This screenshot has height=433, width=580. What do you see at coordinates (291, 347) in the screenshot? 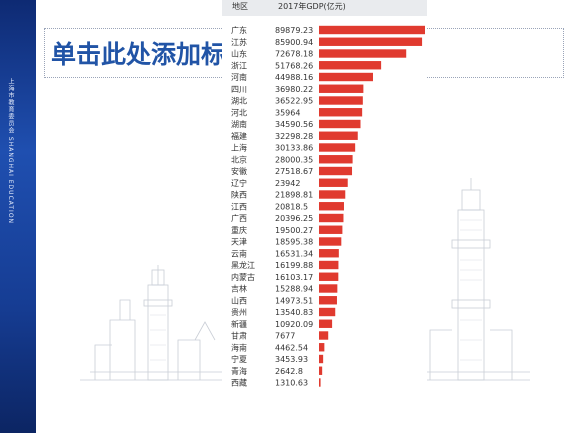
I see `gdp-value-label: 4462.54` at bounding box center [291, 347].